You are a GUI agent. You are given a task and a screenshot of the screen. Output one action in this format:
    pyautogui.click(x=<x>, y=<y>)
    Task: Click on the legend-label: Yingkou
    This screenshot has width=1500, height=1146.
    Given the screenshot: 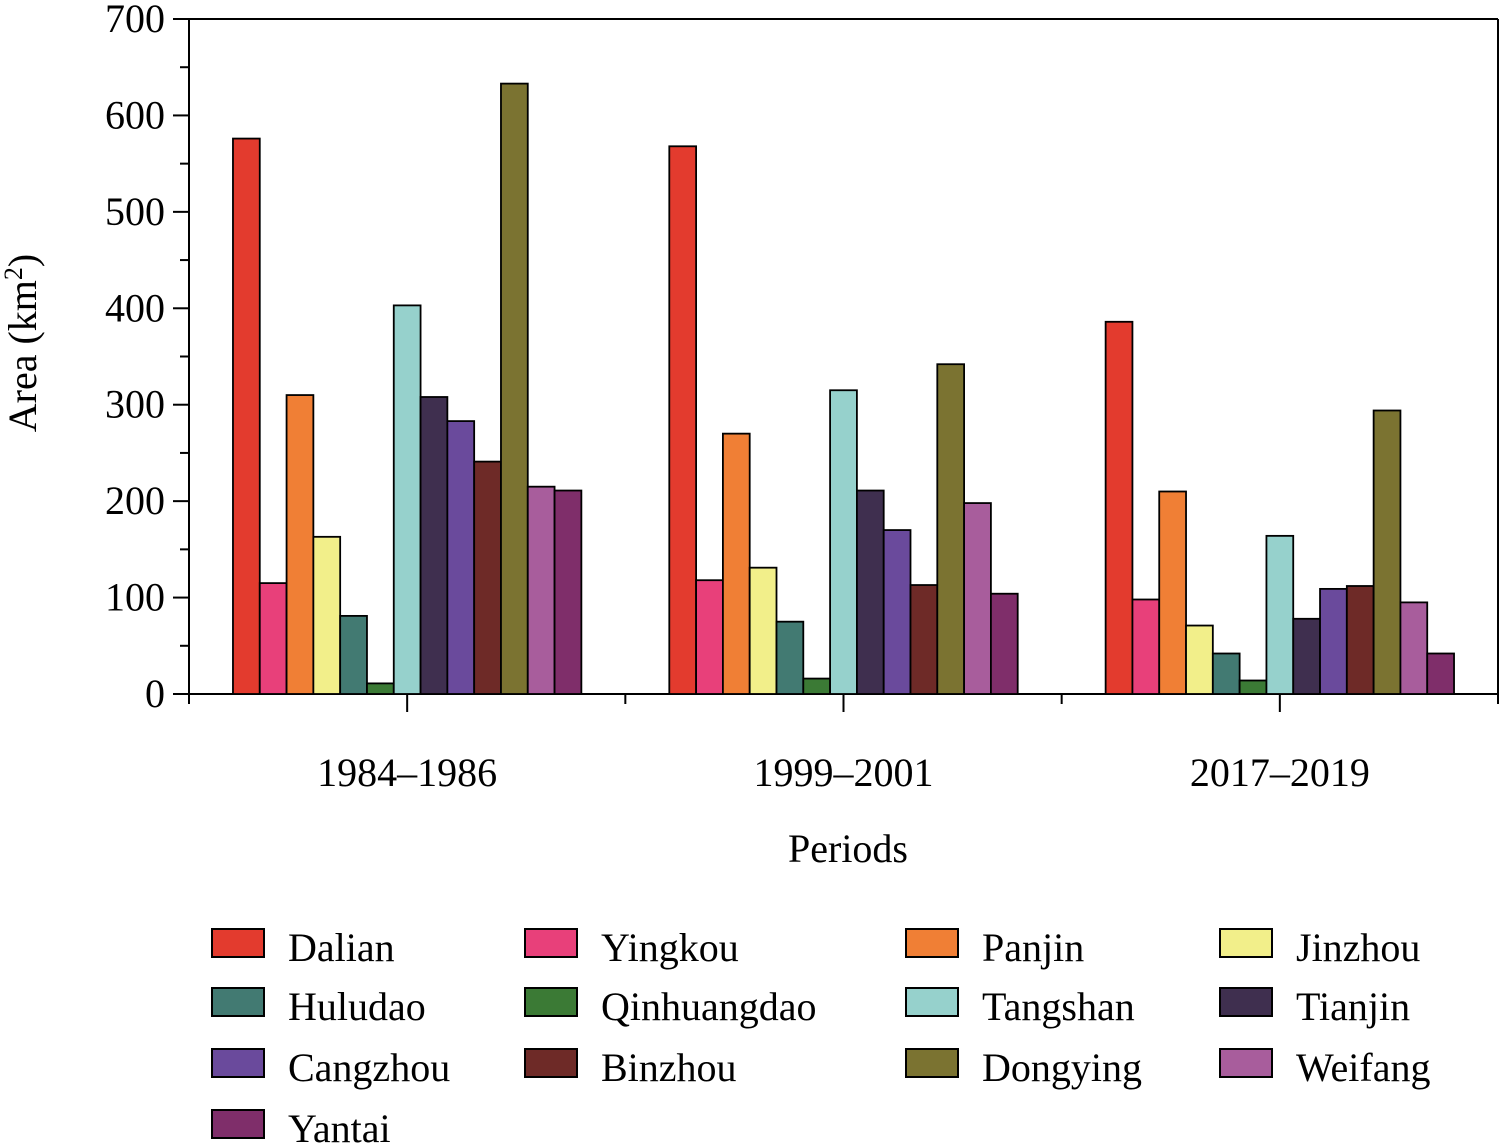 What is the action you would take?
    pyautogui.click(x=670, y=947)
    